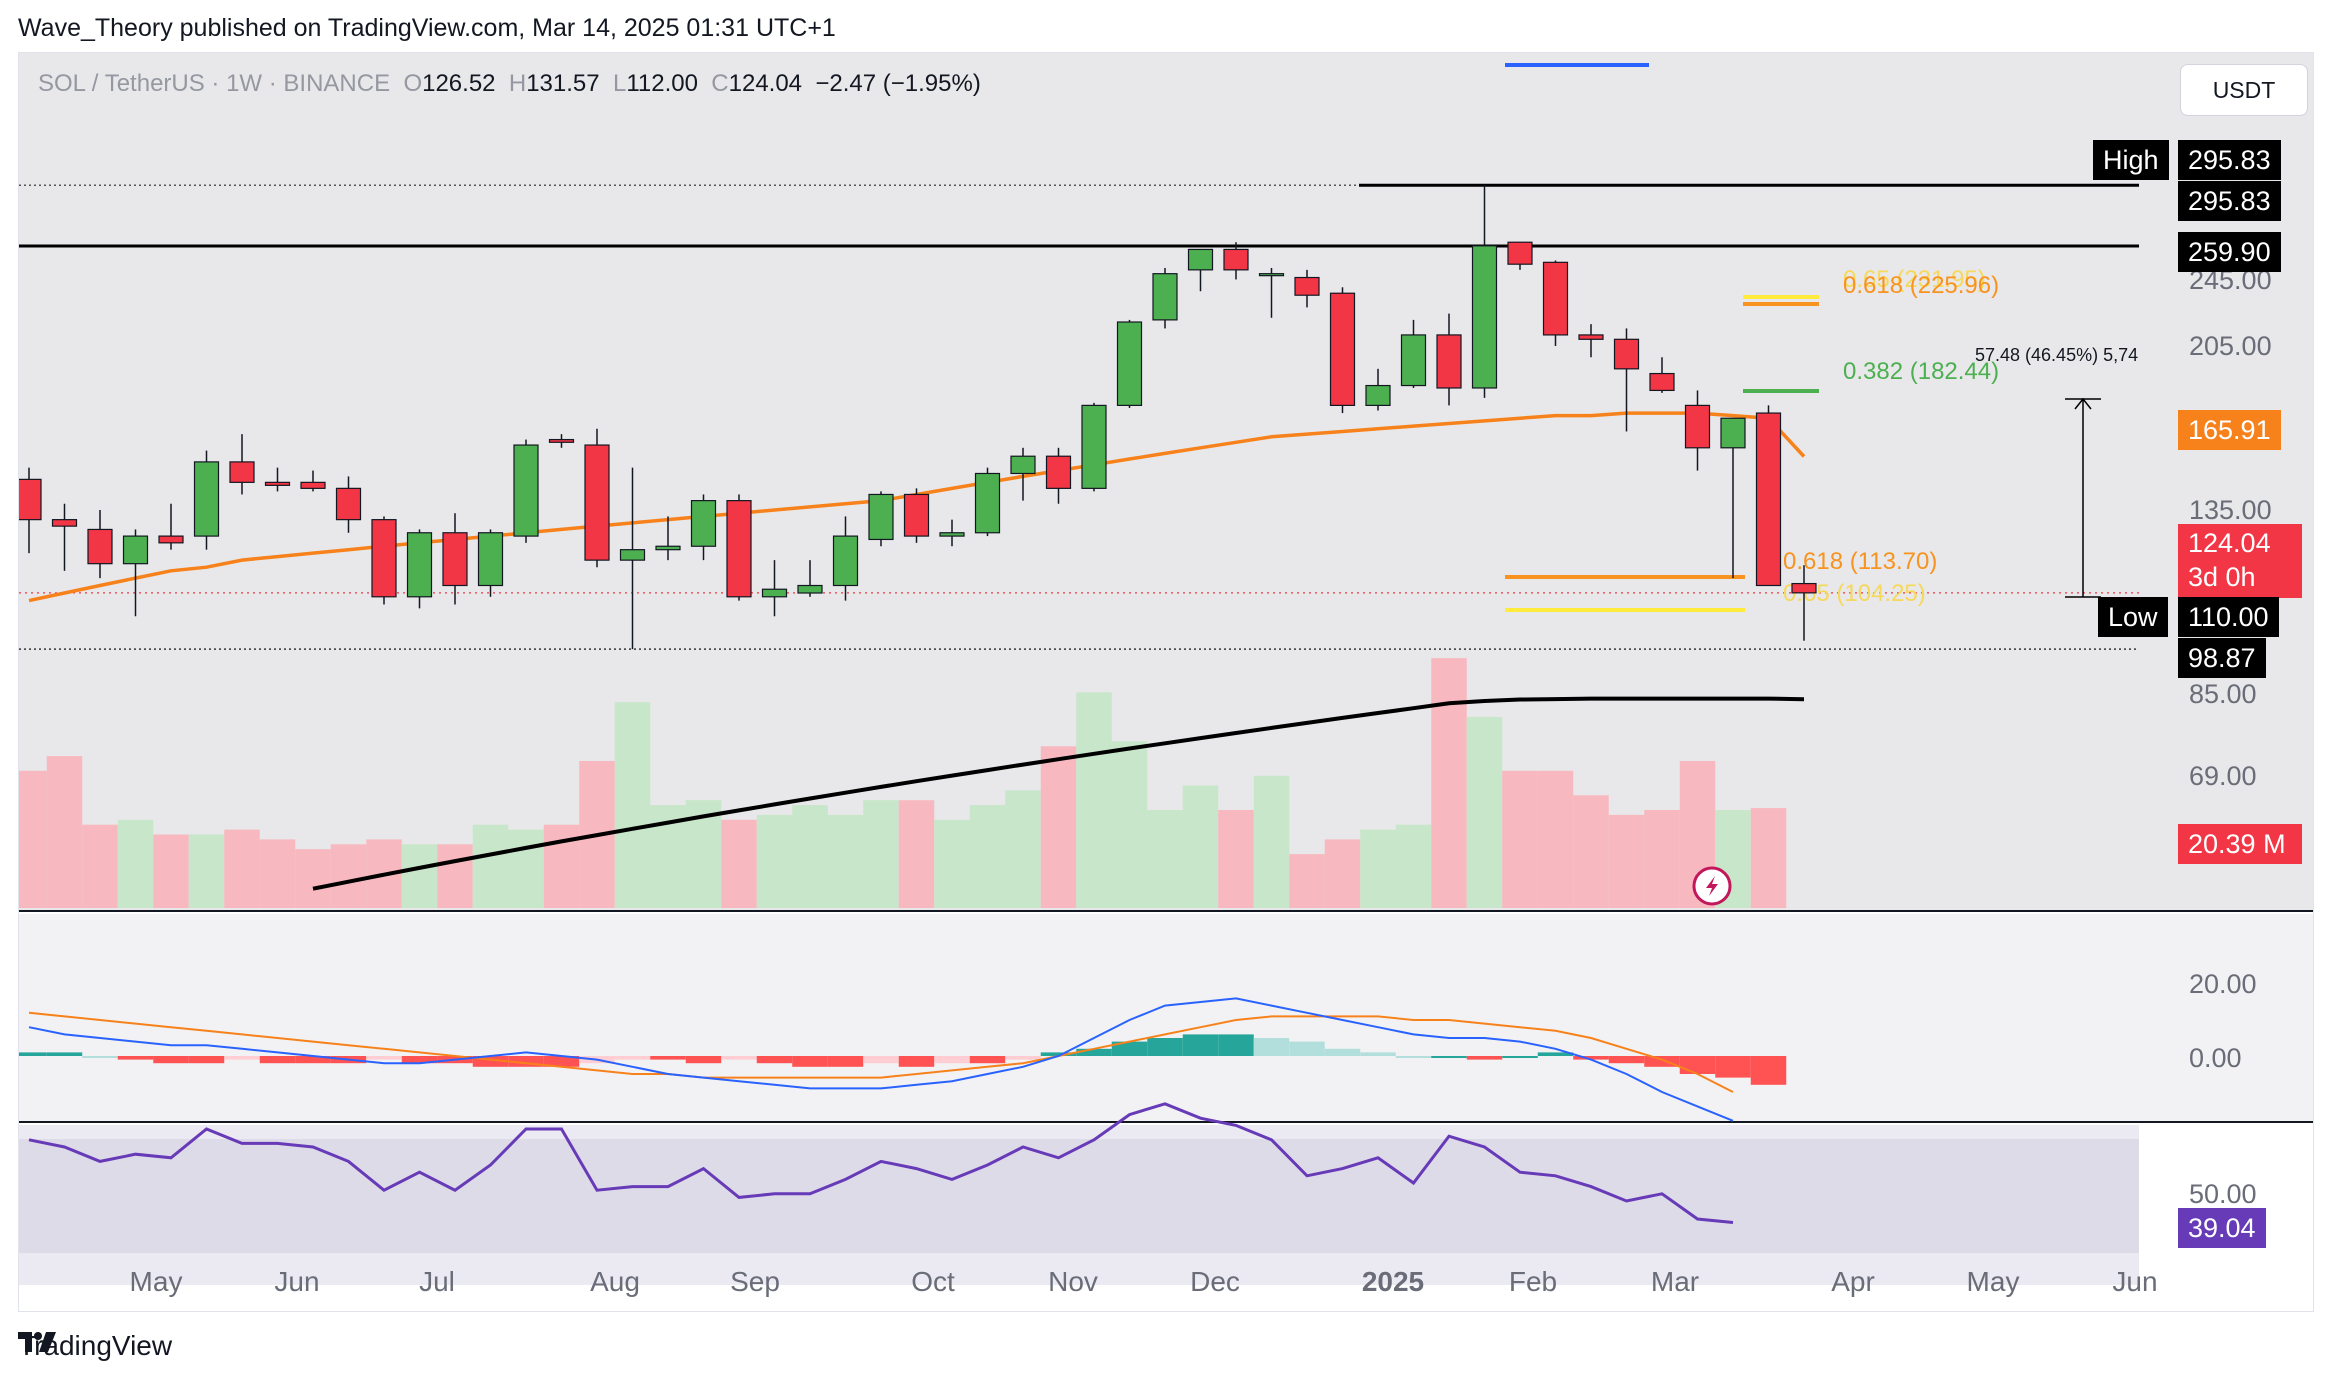  Describe the element at coordinates (2056, 355) in the screenshot. I see `measure-label: 57.48 (46.45%) 5,74` at that location.